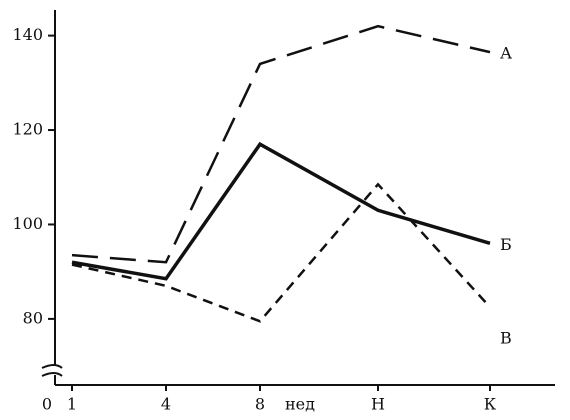 This screenshot has height=420, width=570. I want to click on y-tick-label: 140, so click(27, 34).